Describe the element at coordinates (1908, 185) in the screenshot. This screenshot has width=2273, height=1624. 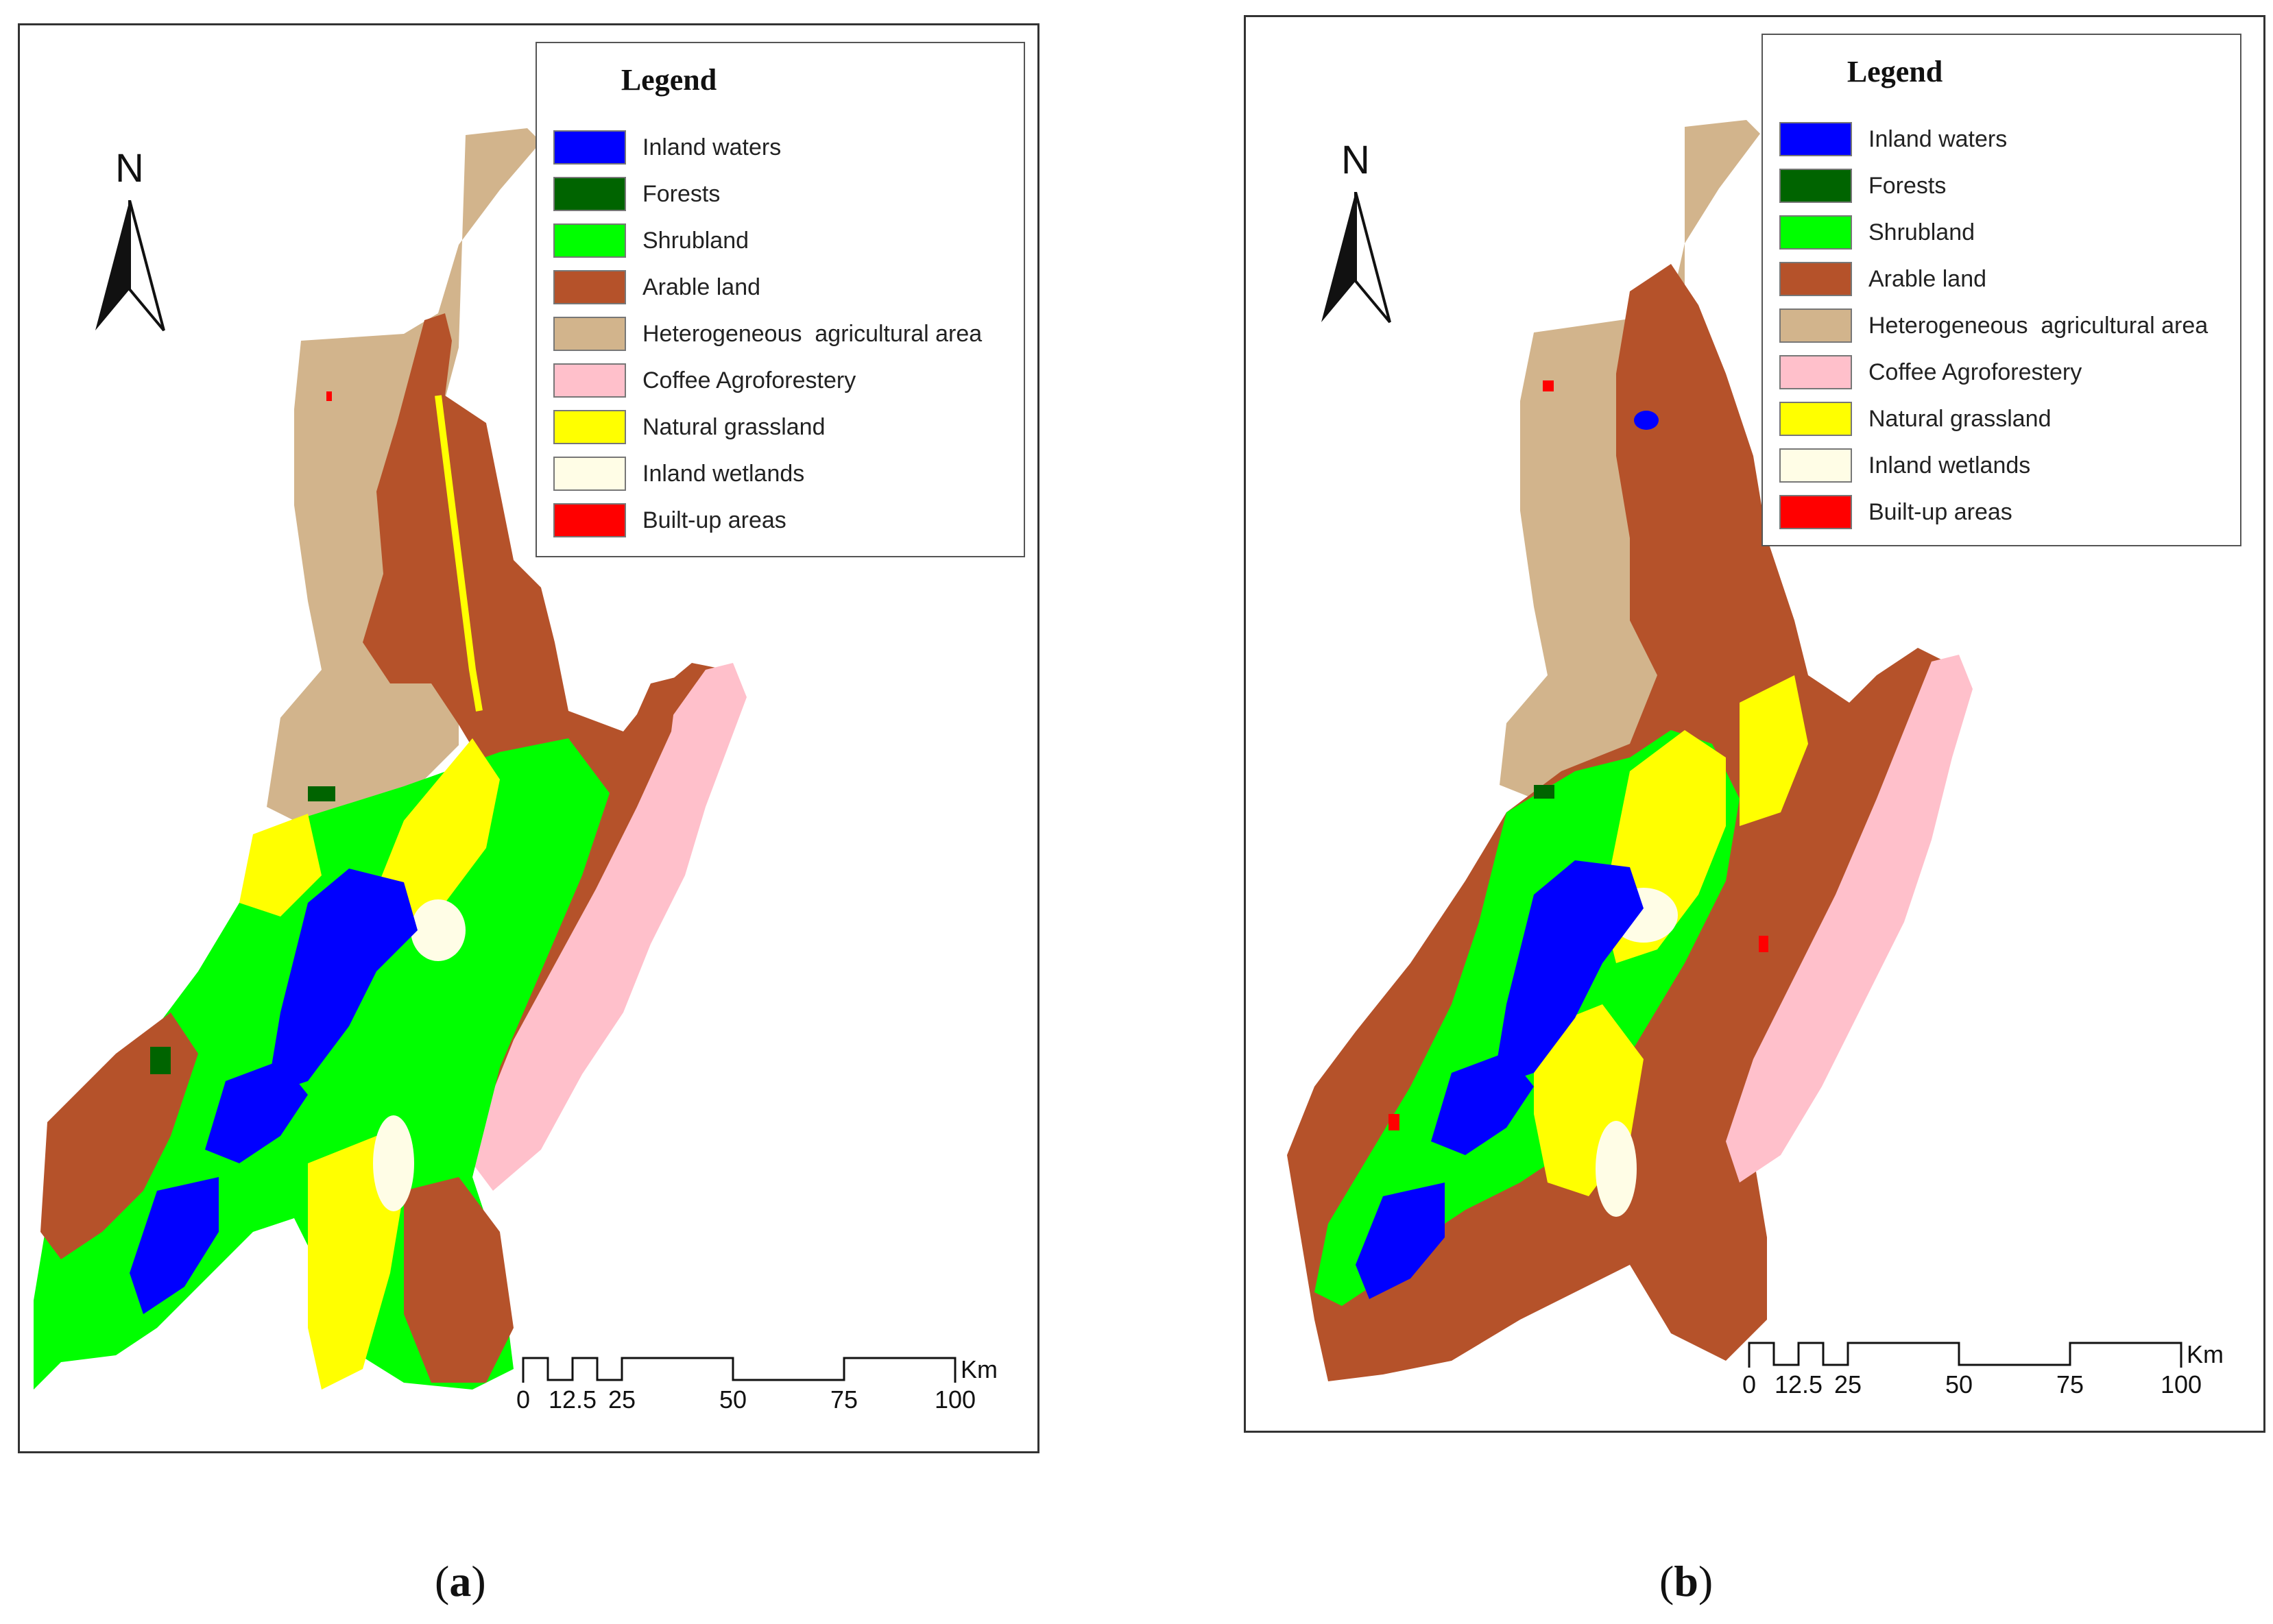
I see `legend-label: Forests` at that location.